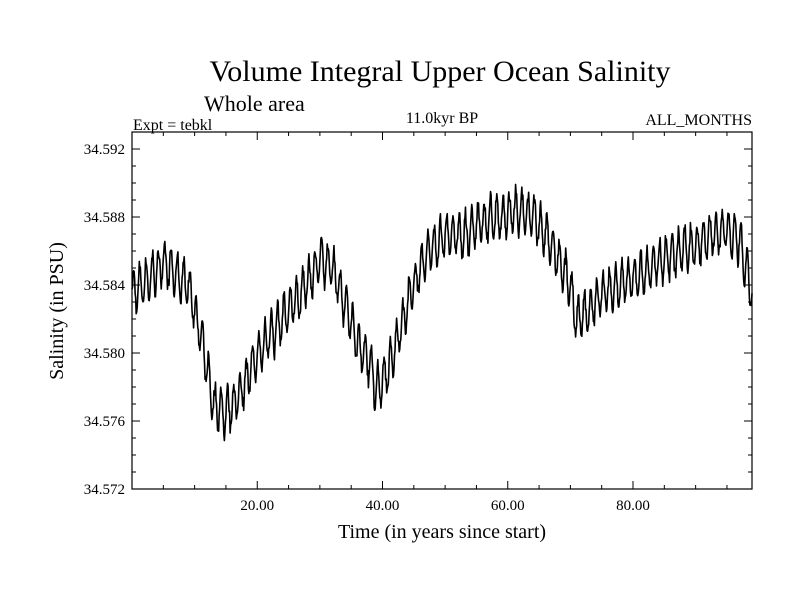 The height and width of the screenshot is (600, 800). What do you see at coordinates (440, 71) in the screenshot?
I see `chart-title: Volume Integral Upper Ocean Salinity` at bounding box center [440, 71].